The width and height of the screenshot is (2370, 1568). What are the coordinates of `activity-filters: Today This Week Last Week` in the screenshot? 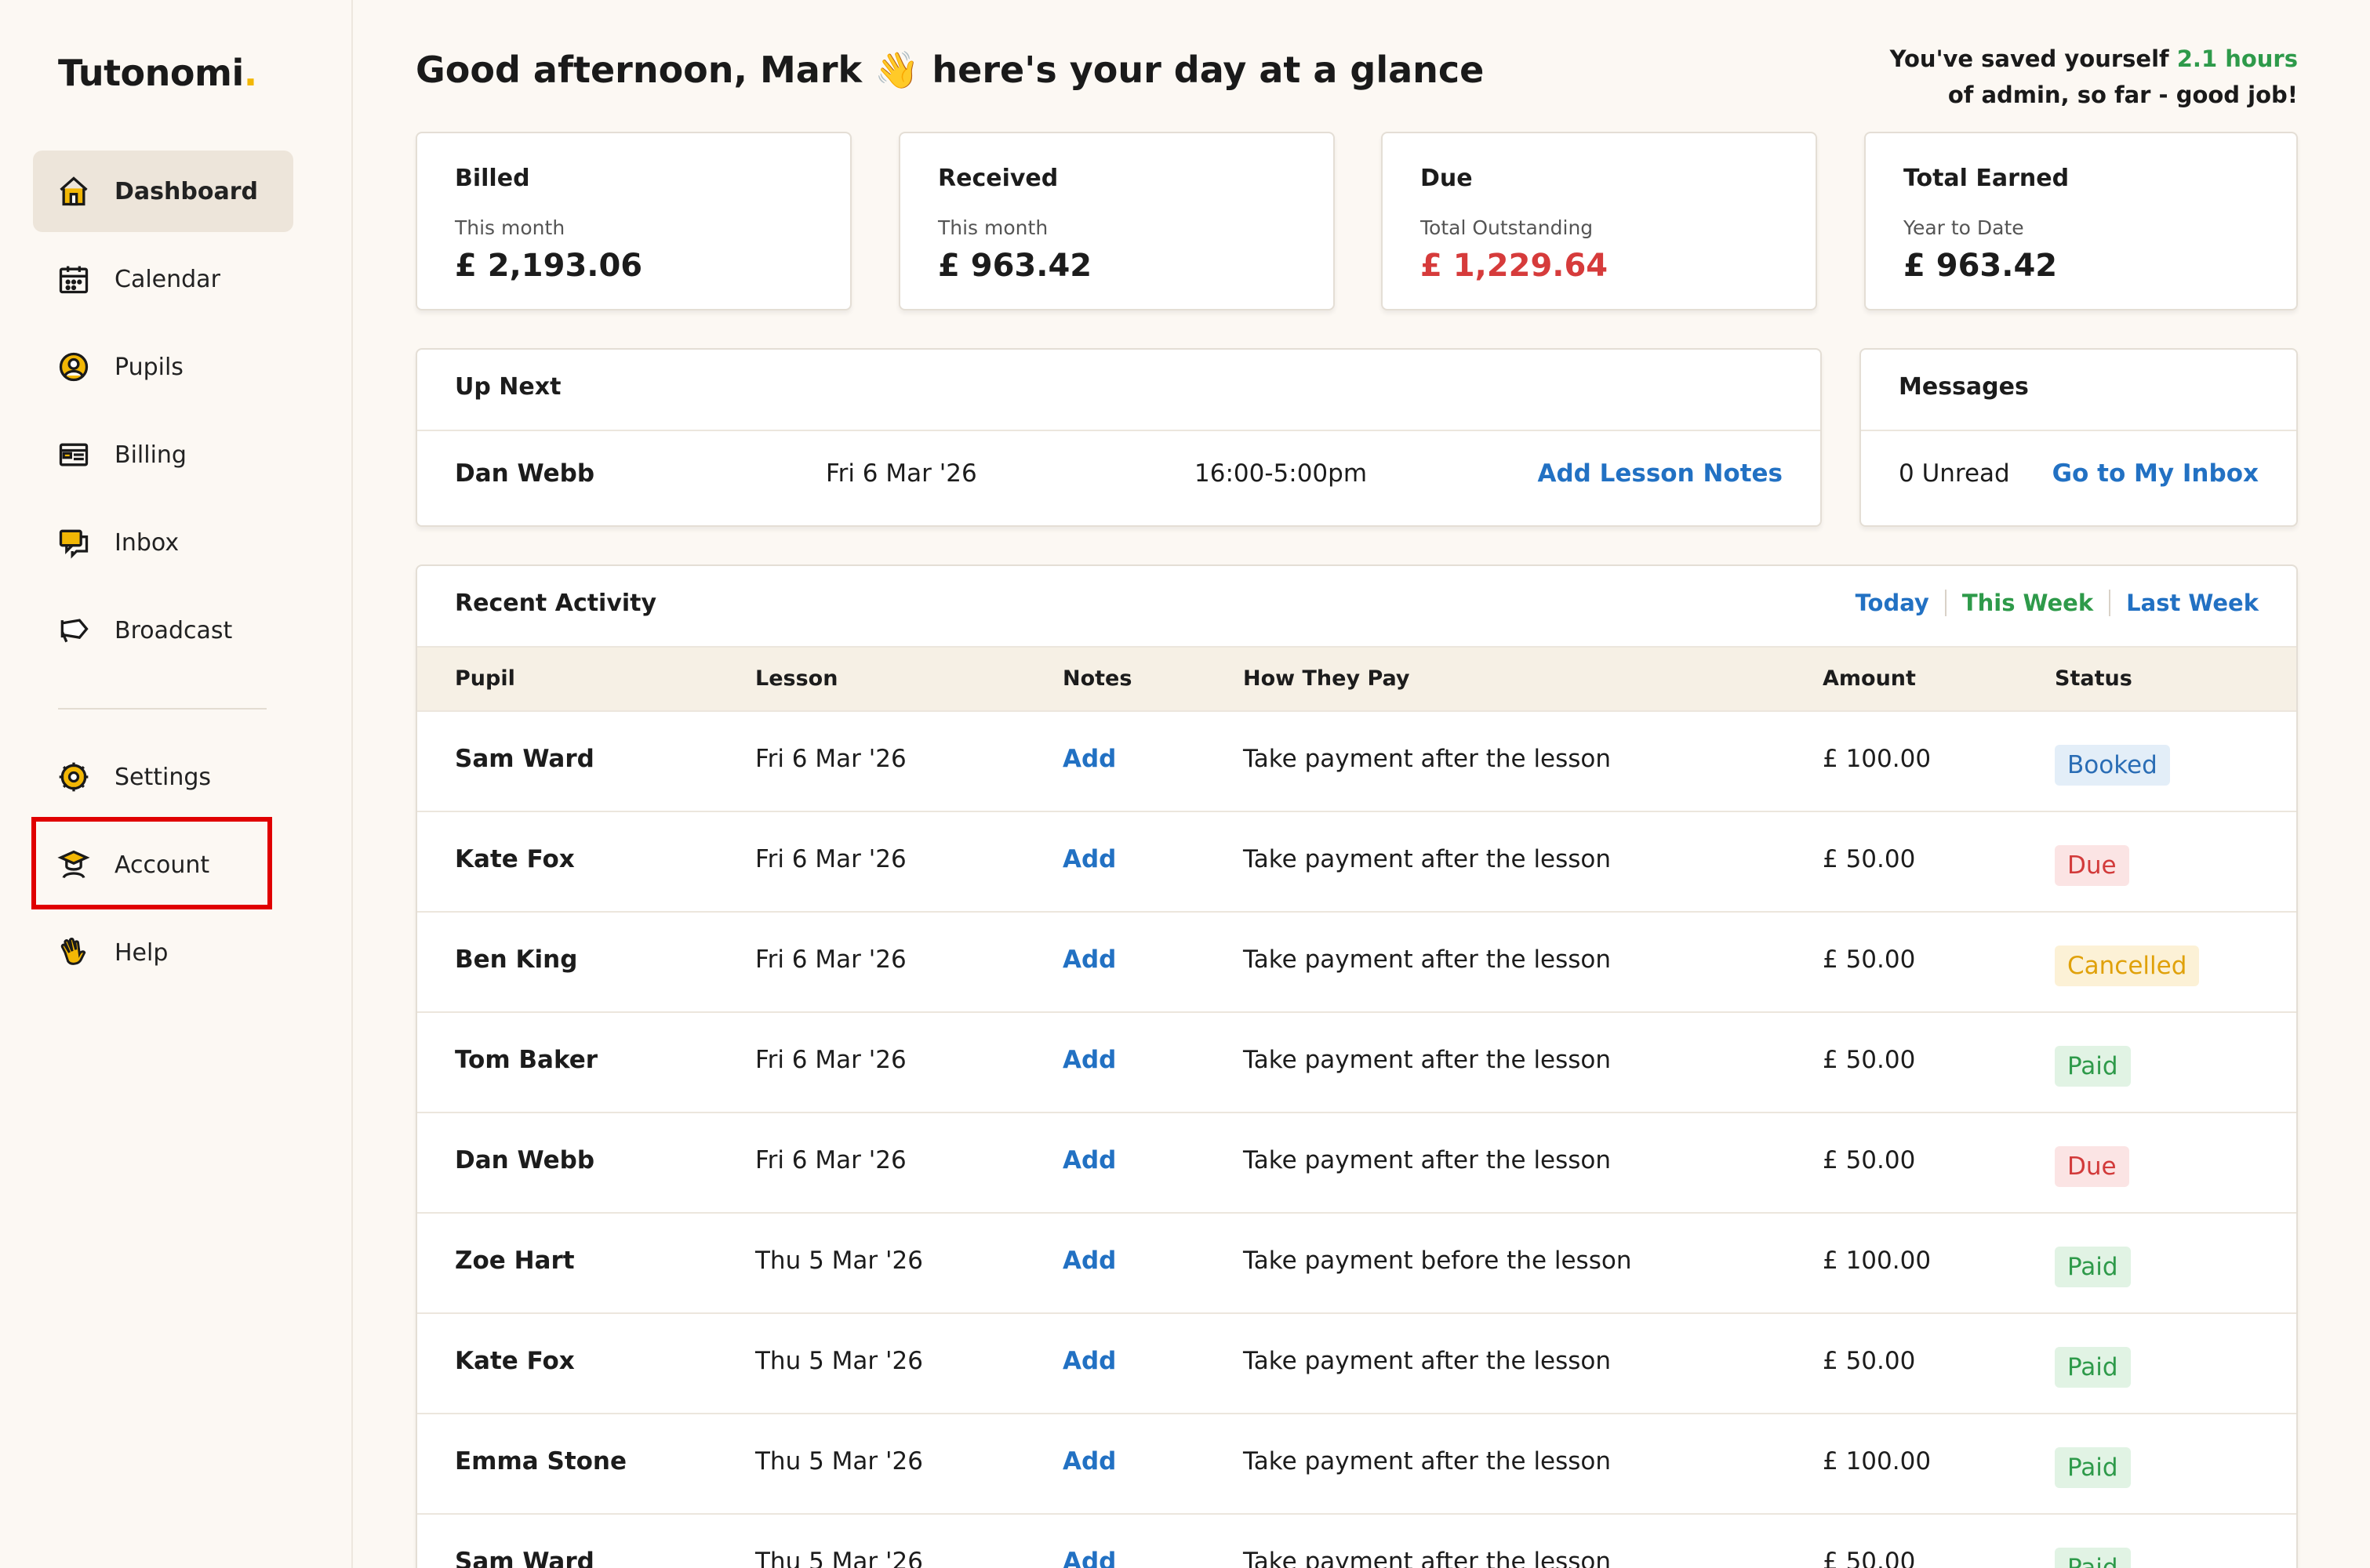 It's located at (2058, 603).